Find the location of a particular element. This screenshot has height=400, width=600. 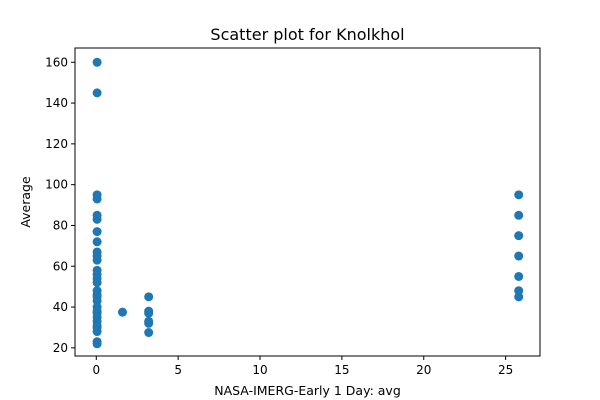

x-tick-label: 10 is located at coordinates (259, 370).